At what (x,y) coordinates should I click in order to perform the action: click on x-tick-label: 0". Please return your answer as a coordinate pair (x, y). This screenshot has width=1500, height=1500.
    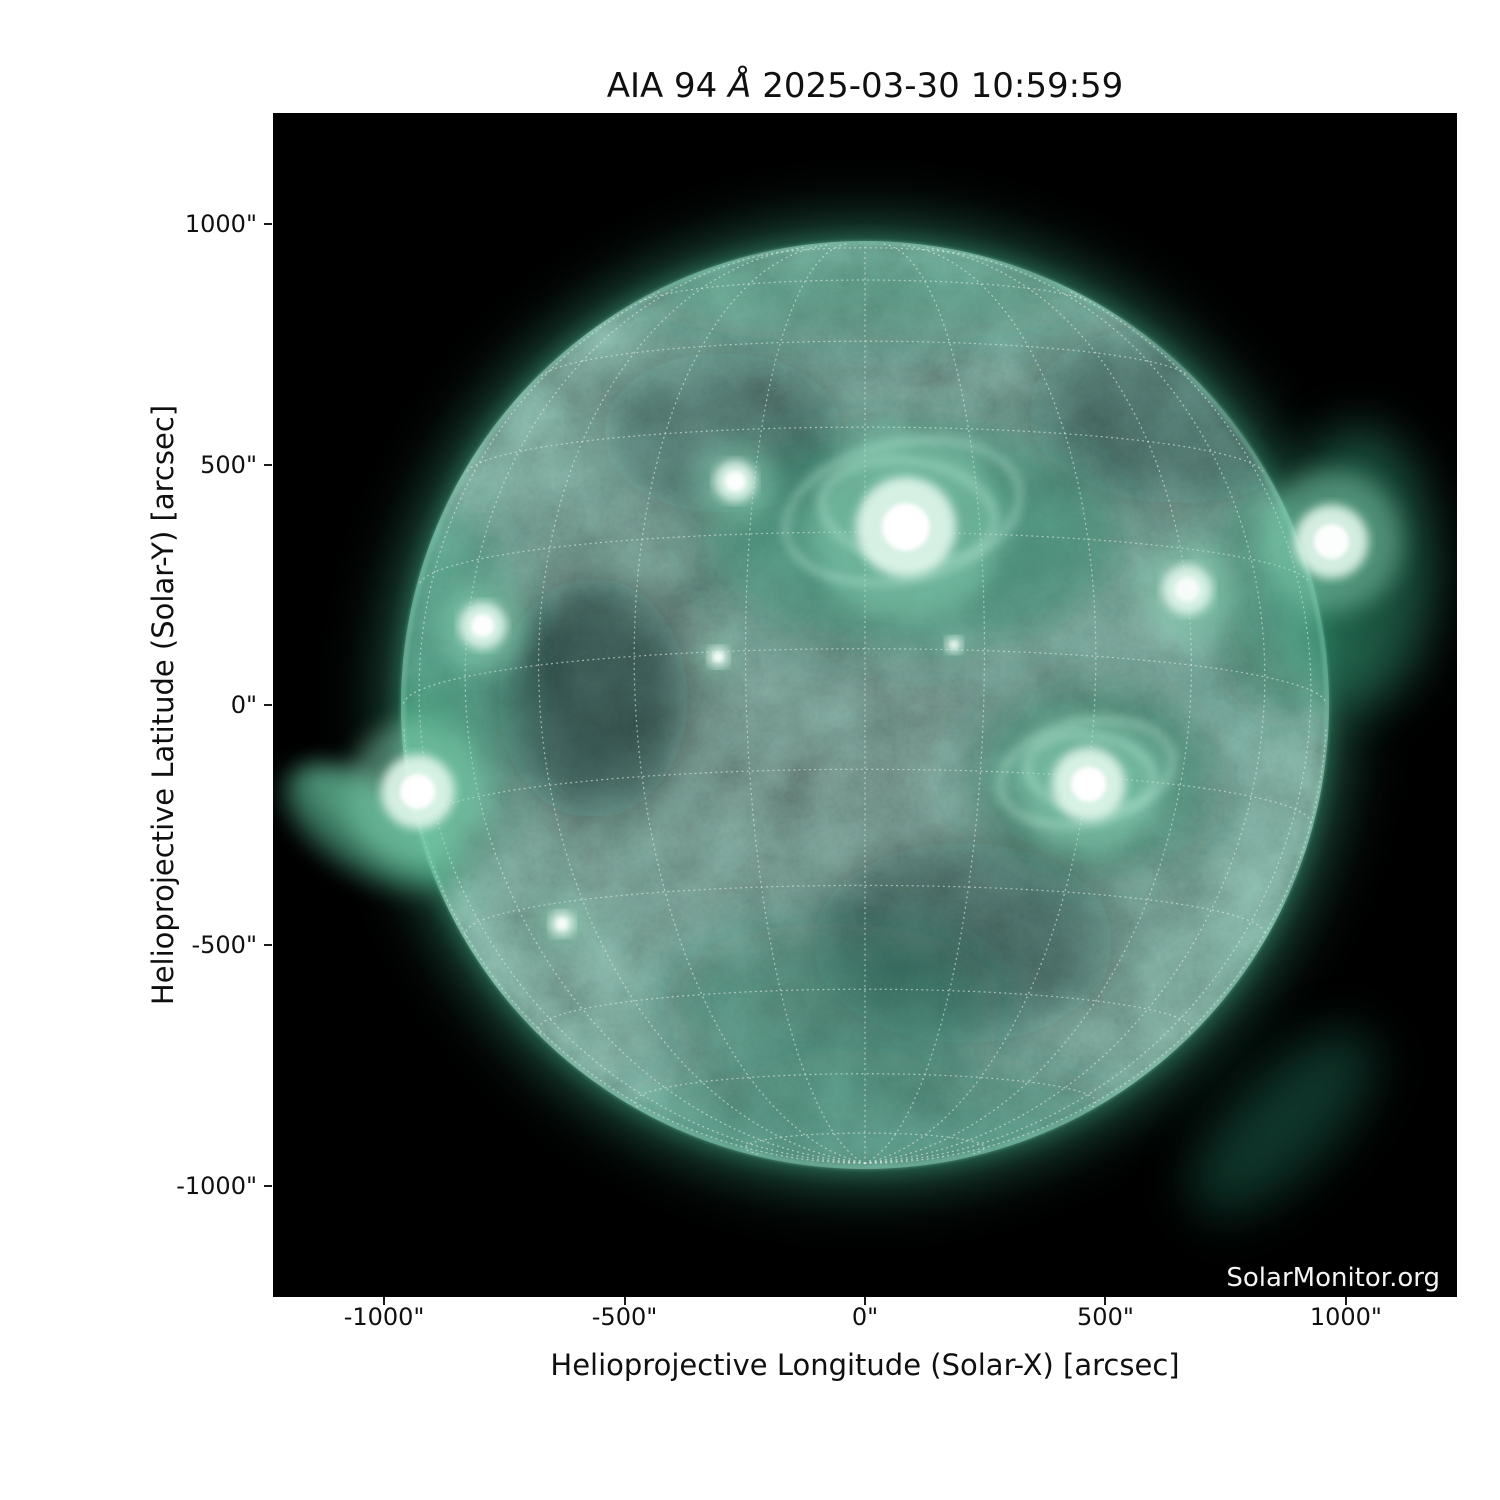
    Looking at the image, I should click on (865, 1317).